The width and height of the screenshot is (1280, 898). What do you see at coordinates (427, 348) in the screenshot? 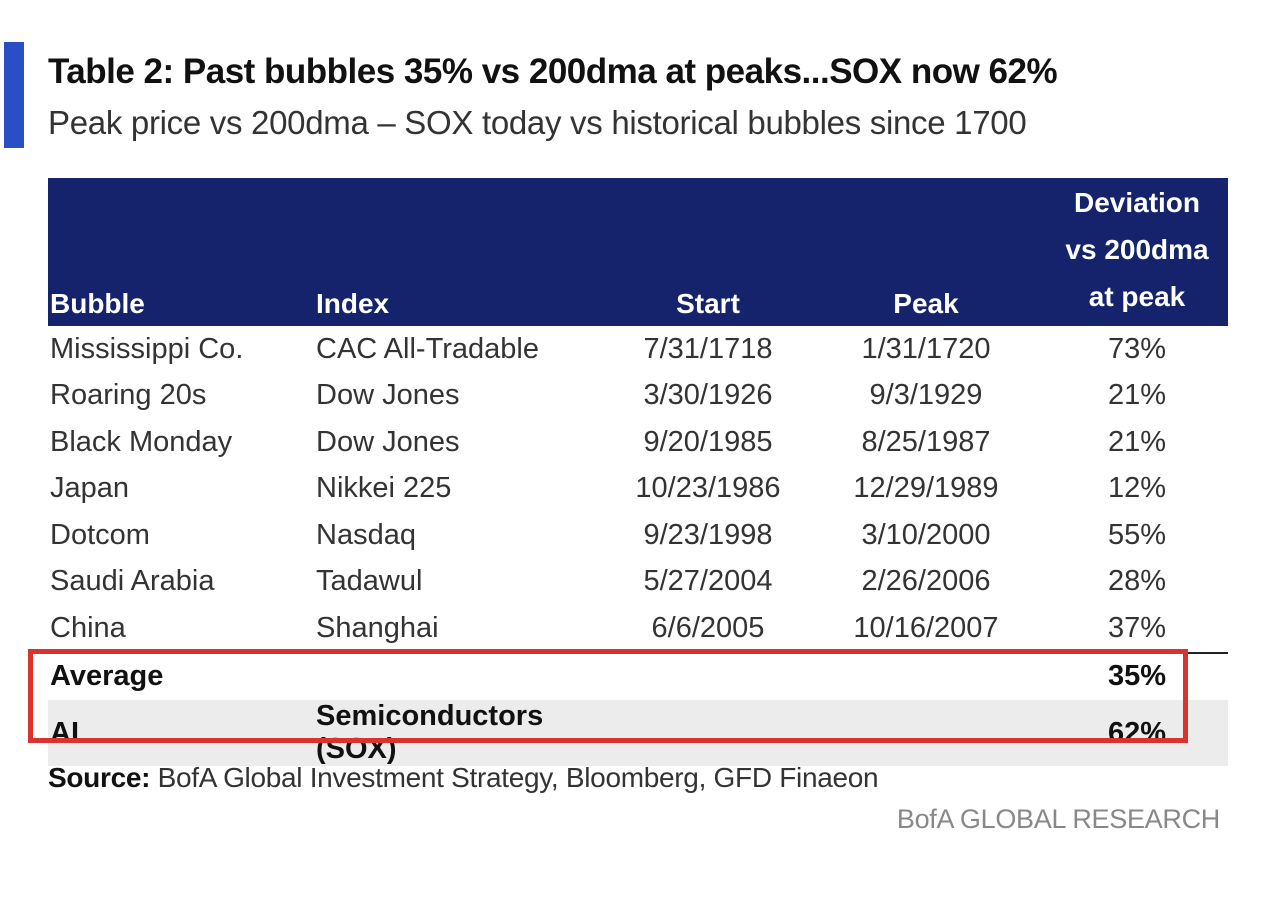
I see `cell-index: CAC All-Tradable` at bounding box center [427, 348].